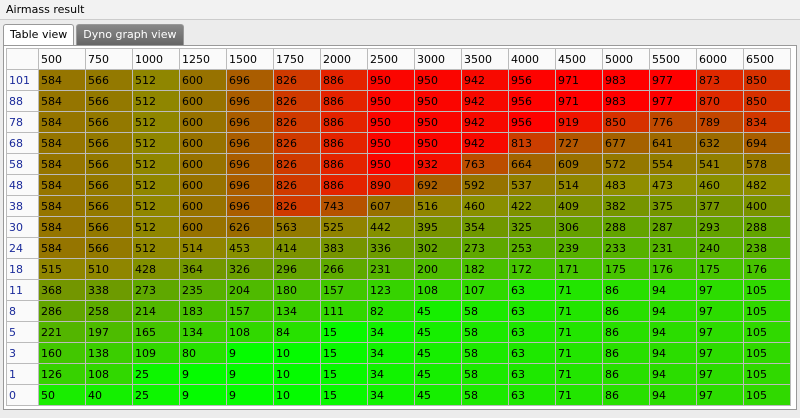 The height and width of the screenshot is (418, 800). I want to click on value-cell: 572, so click(626, 164).